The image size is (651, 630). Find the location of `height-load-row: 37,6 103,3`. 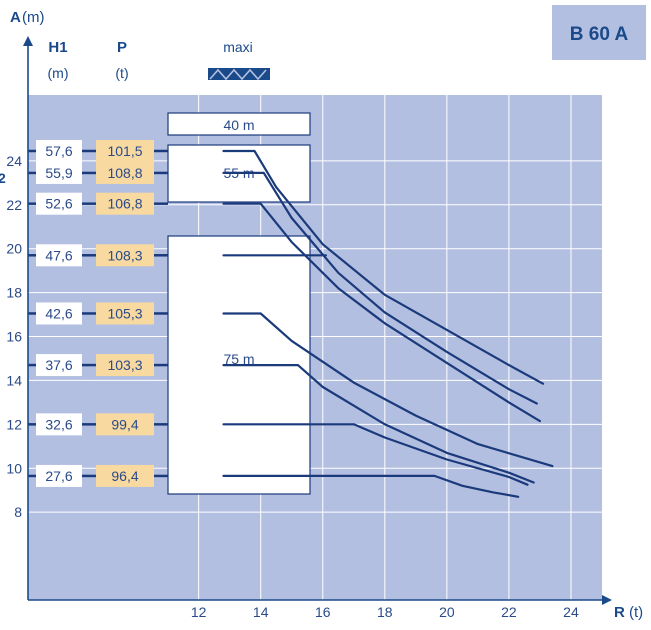

height-load-row: 37,6 103,3 is located at coordinates (98, 365).